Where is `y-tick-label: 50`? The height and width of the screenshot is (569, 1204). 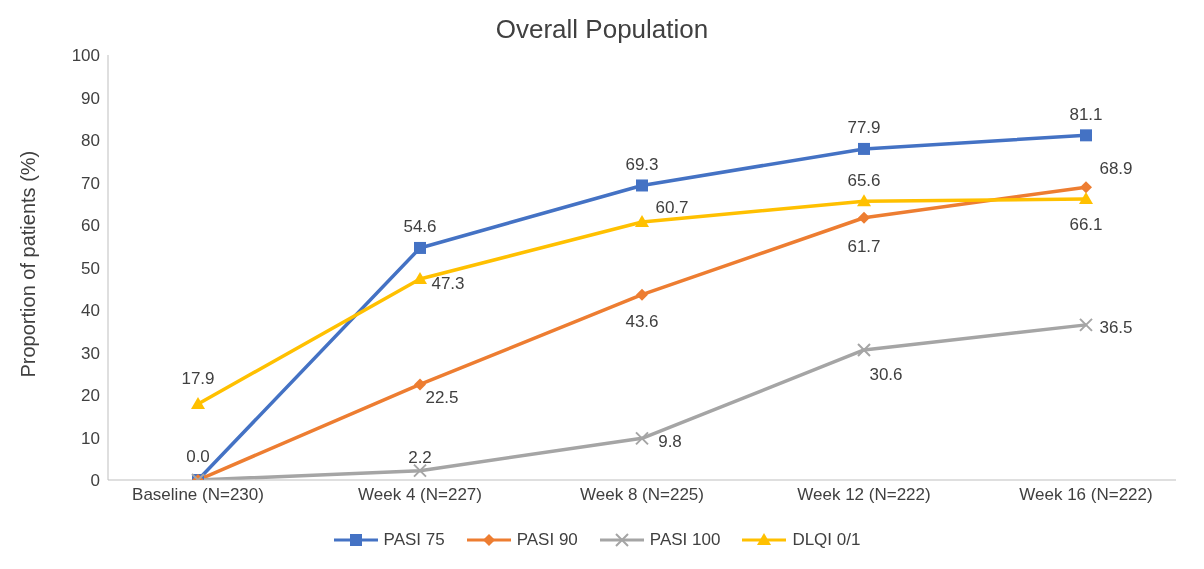
y-tick-label: 50 is located at coordinates (90, 268).